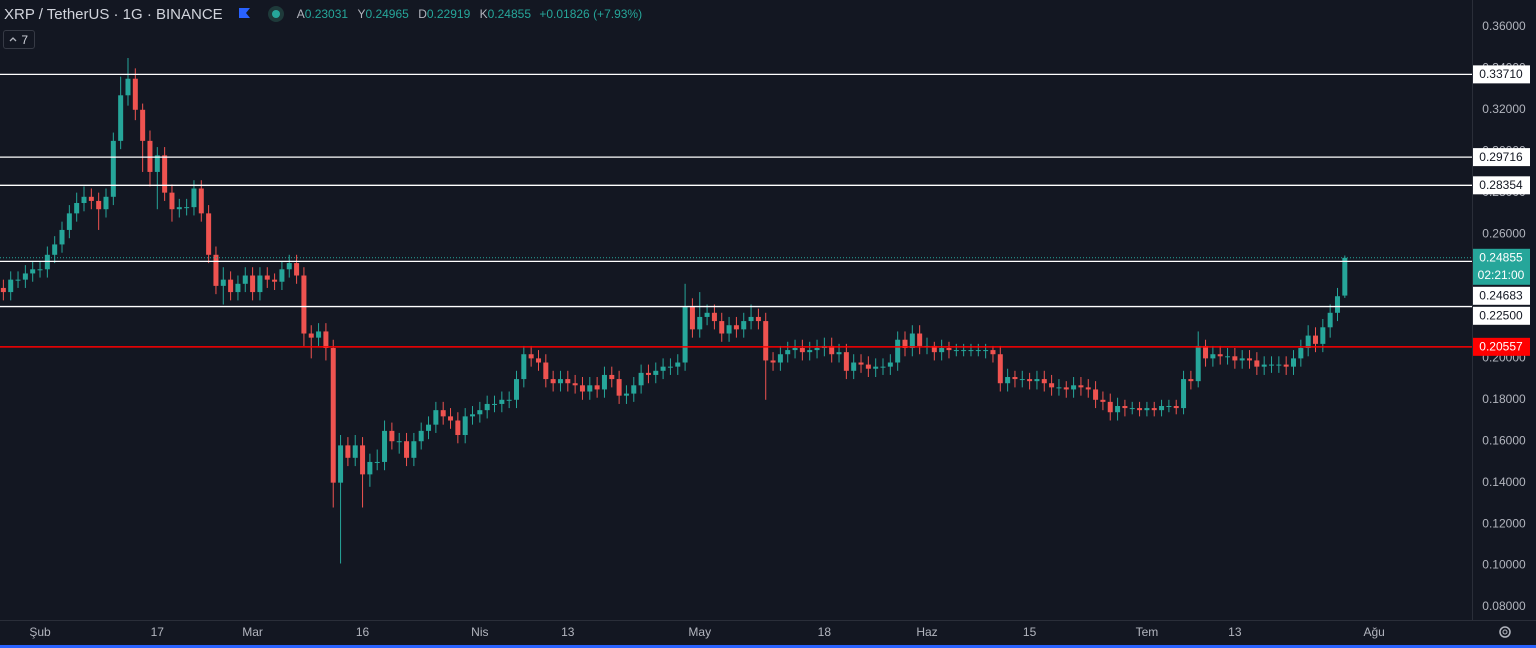  I want to click on ohlc-key: D, so click(422, 14).